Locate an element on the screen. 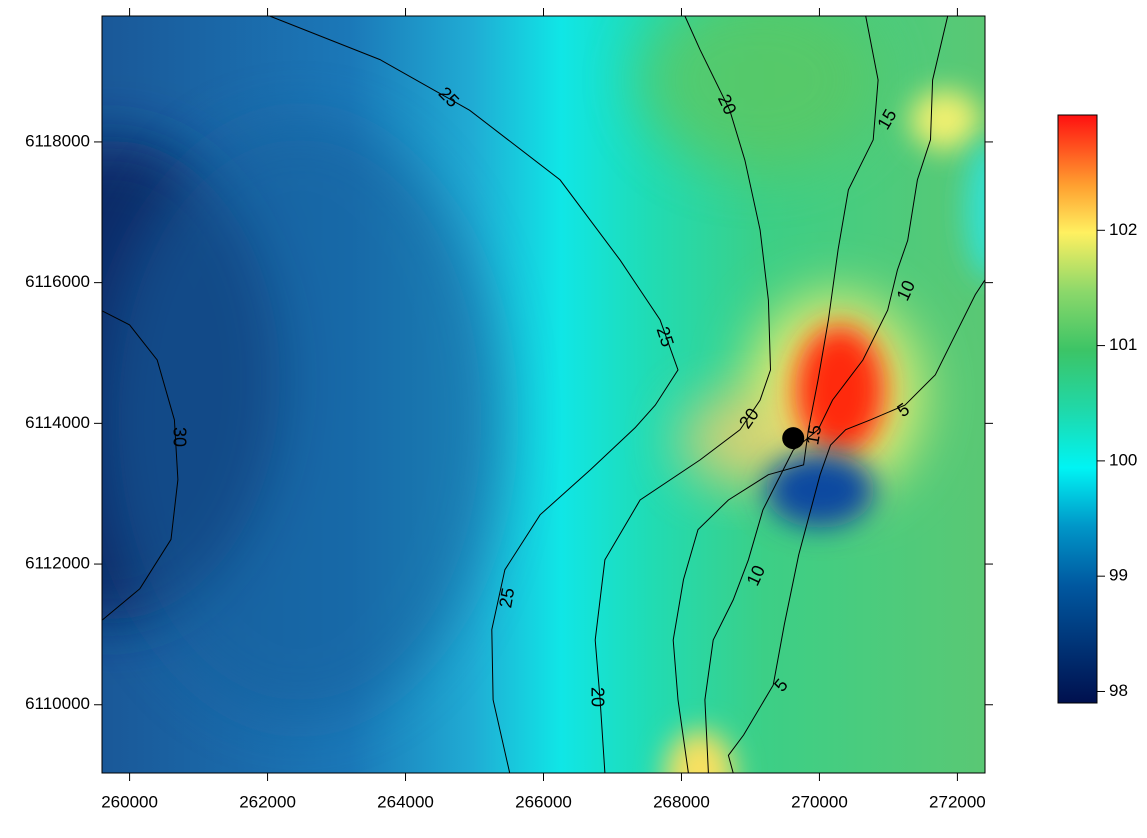 This screenshot has width=1147, height=838. colorbar-tick-label: 98 is located at coordinates (1118, 690).